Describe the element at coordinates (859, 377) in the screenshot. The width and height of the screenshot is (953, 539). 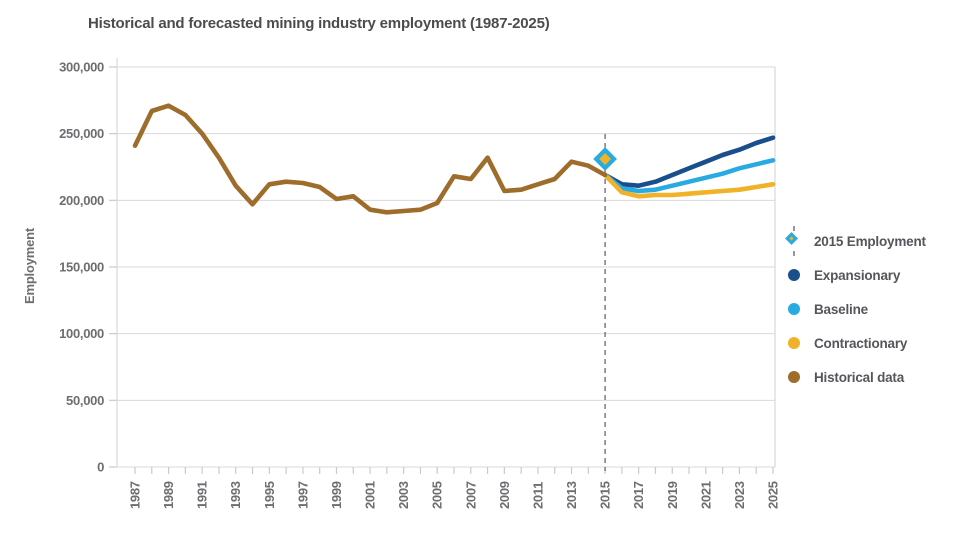
I see `legend-label: Historical data` at that location.